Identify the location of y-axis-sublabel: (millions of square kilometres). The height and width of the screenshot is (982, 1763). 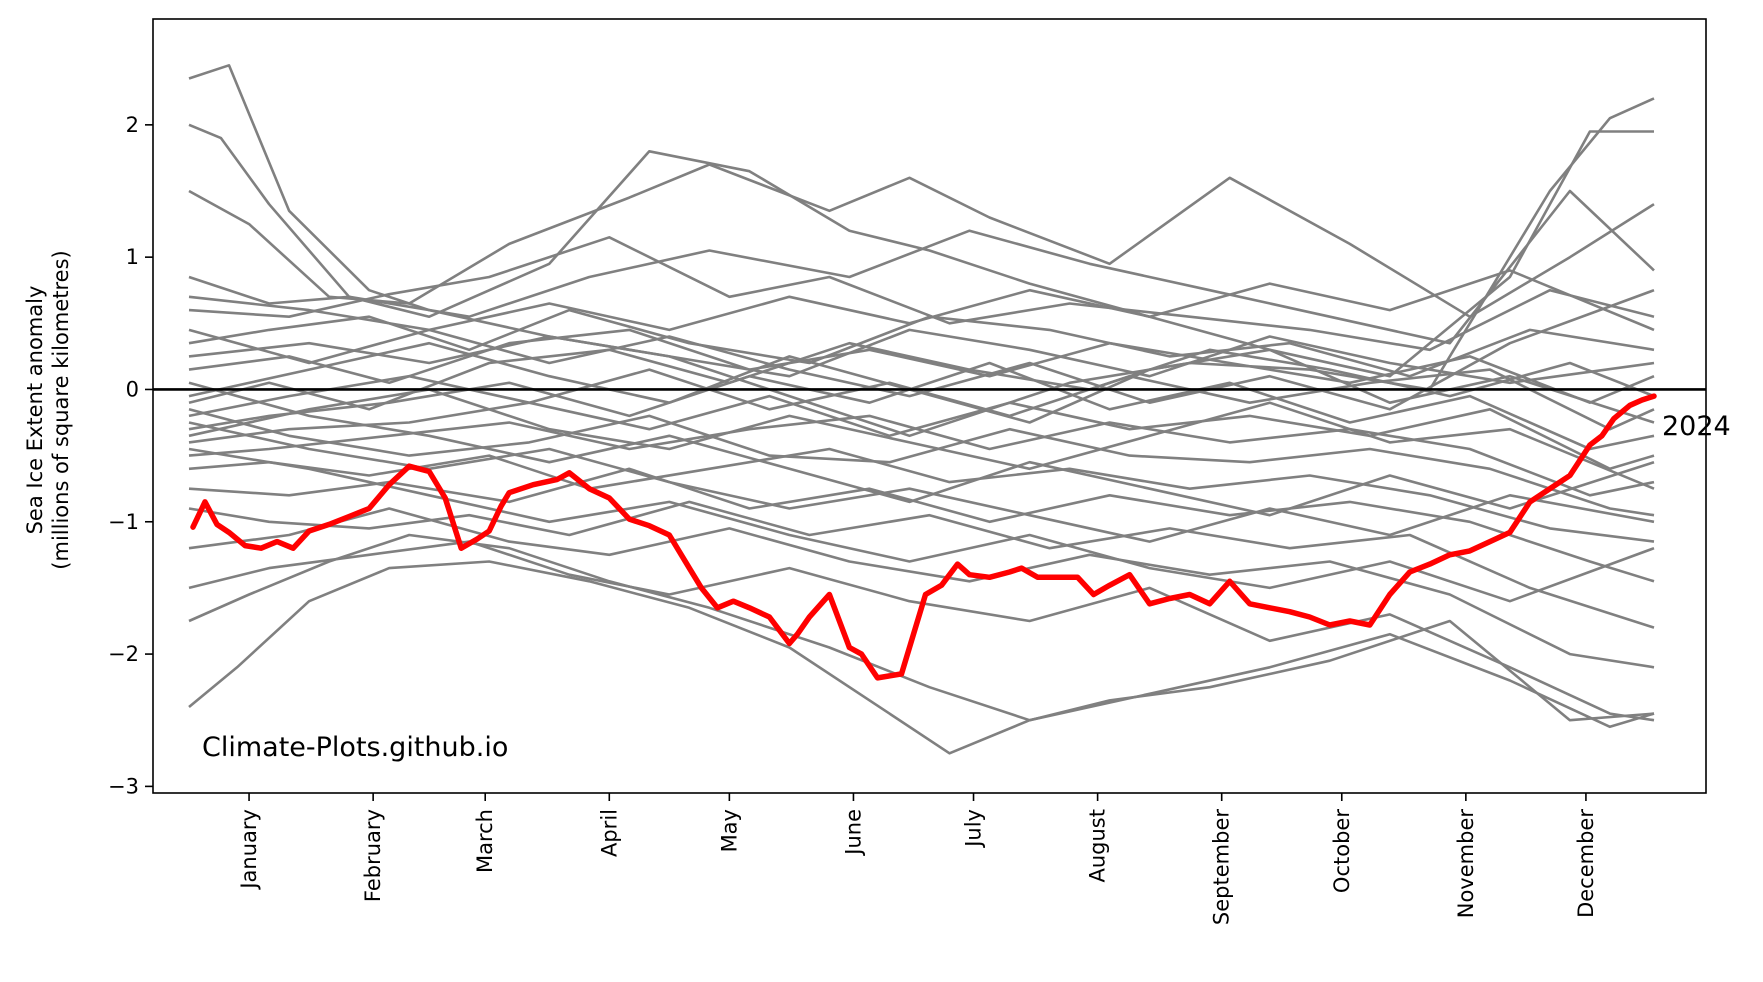
(61, 409).